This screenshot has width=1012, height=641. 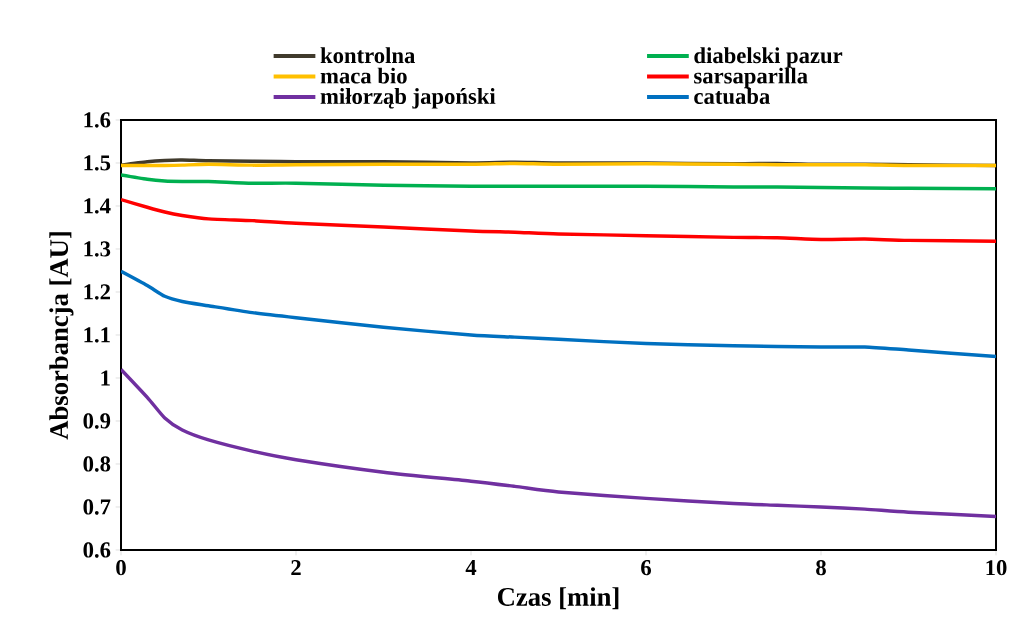 I want to click on y-tick-label: 1.5, so click(x=97, y=163).